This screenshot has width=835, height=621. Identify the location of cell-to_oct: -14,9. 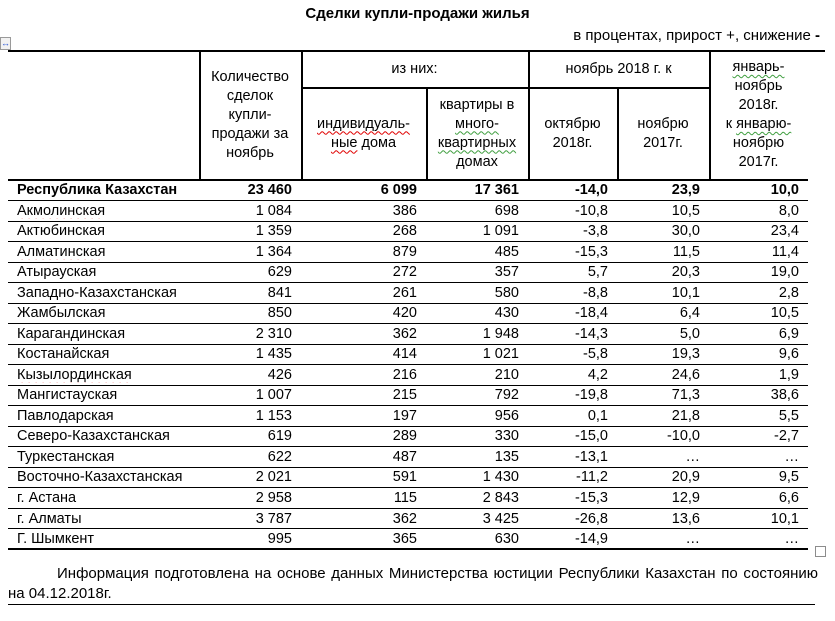
(591, 538).